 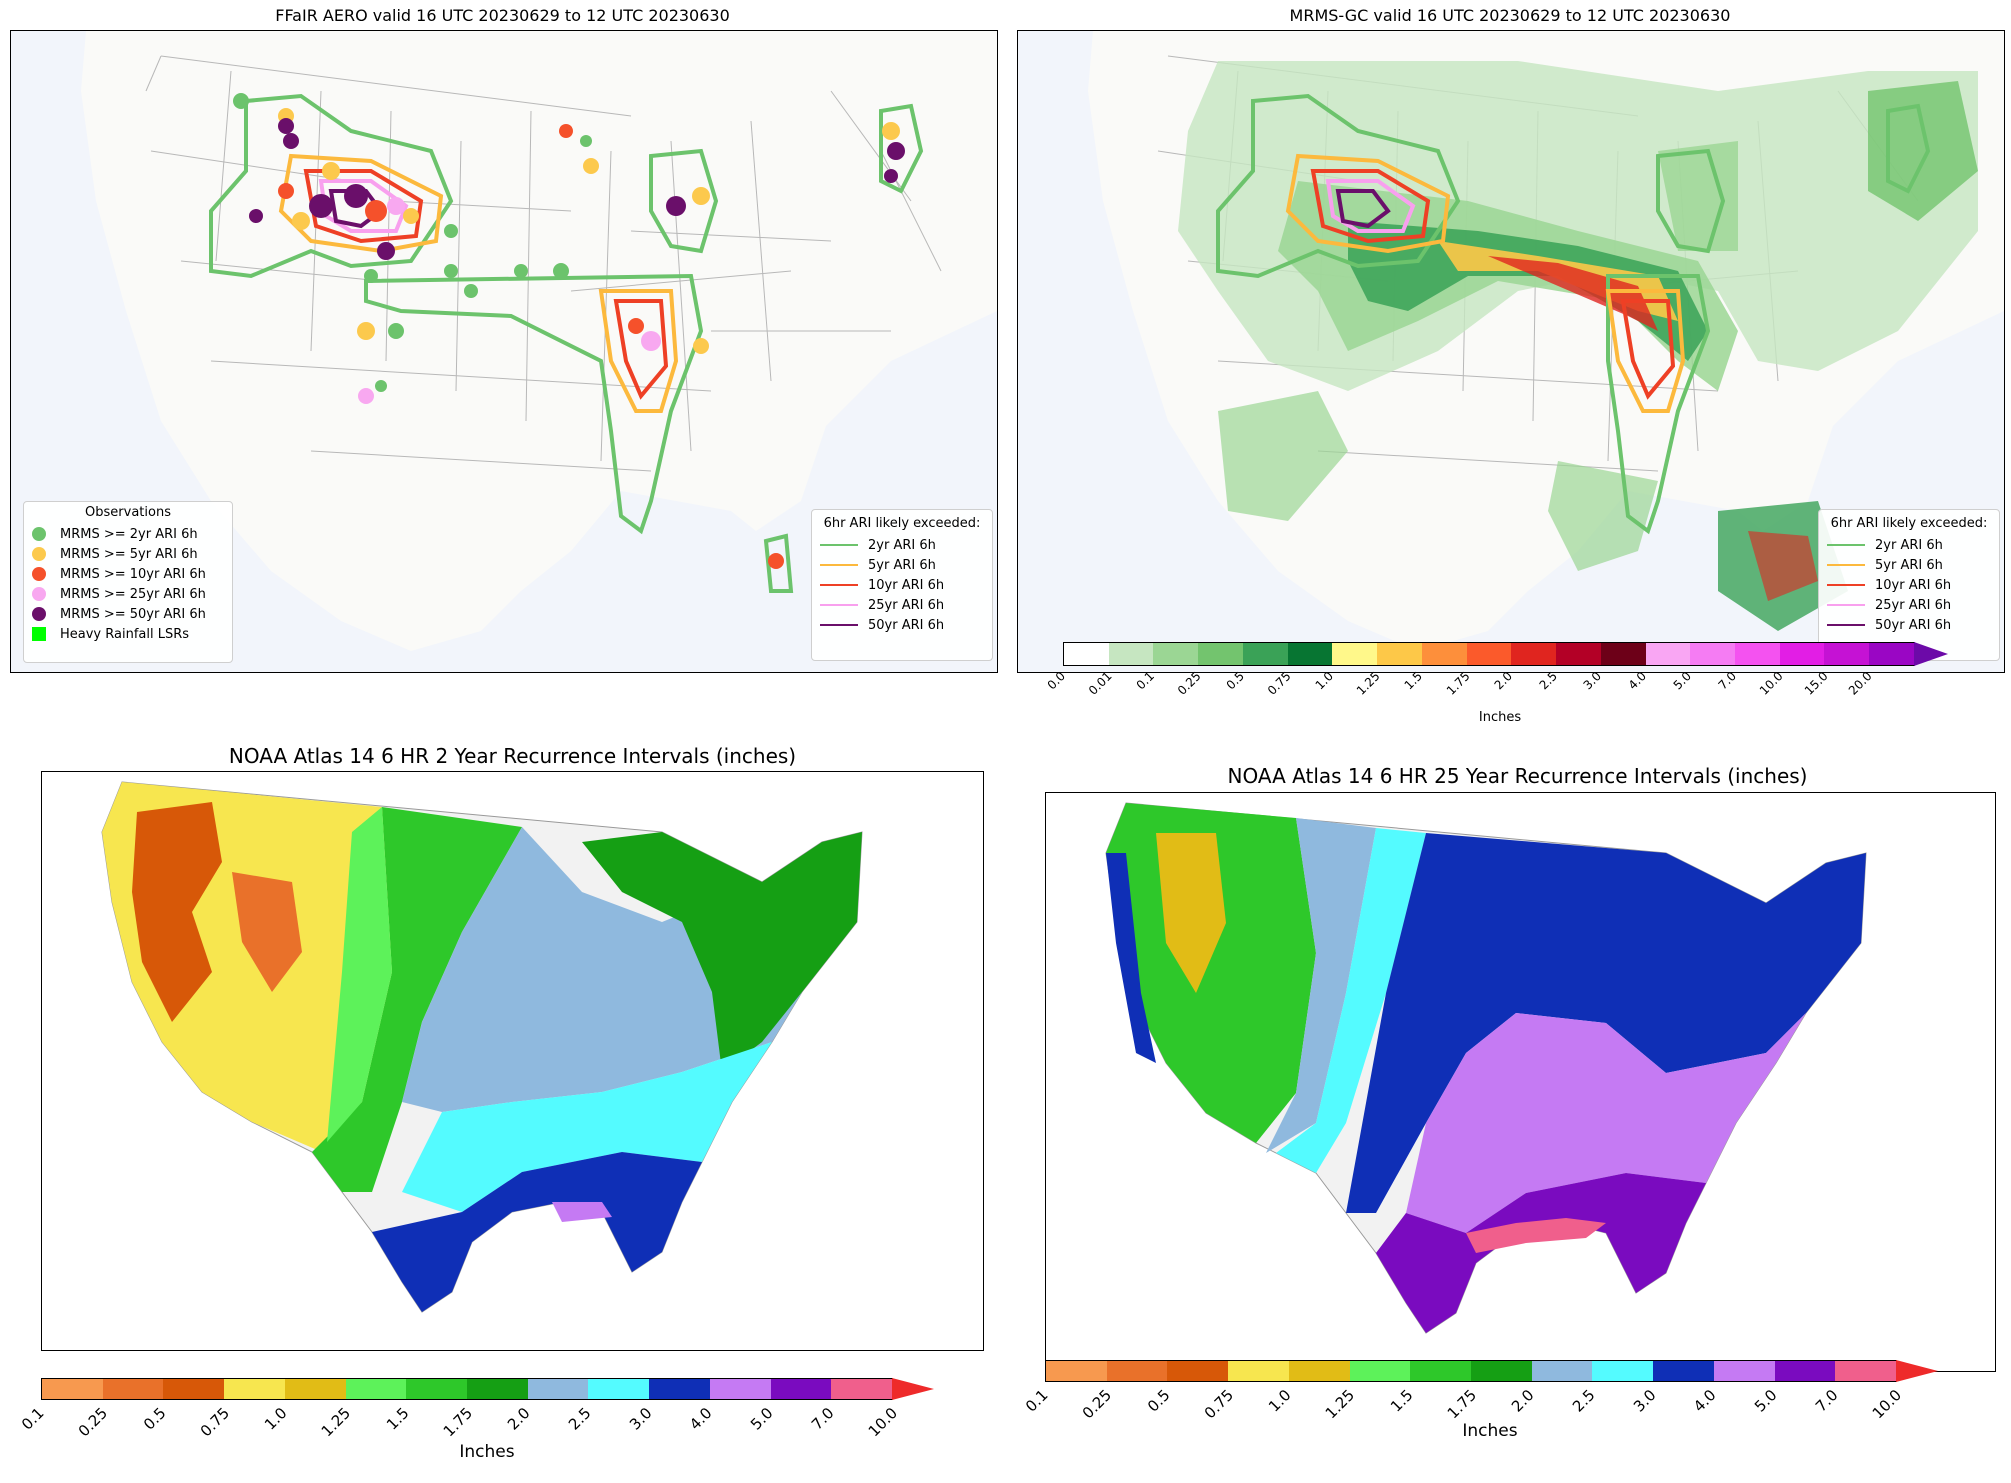 What do you see at coordinates (579, 1419) in the screenshot?
I see `colorbar-tick-label: 2.5` at bounding box center [579, 1419].